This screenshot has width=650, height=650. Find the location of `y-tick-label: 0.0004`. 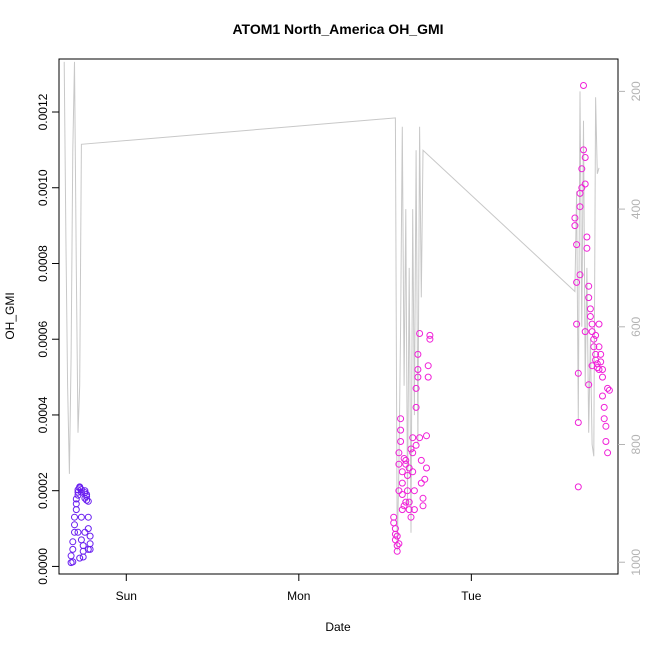

y-tick-label: 0.0004 is located at coordinates (43, 414).